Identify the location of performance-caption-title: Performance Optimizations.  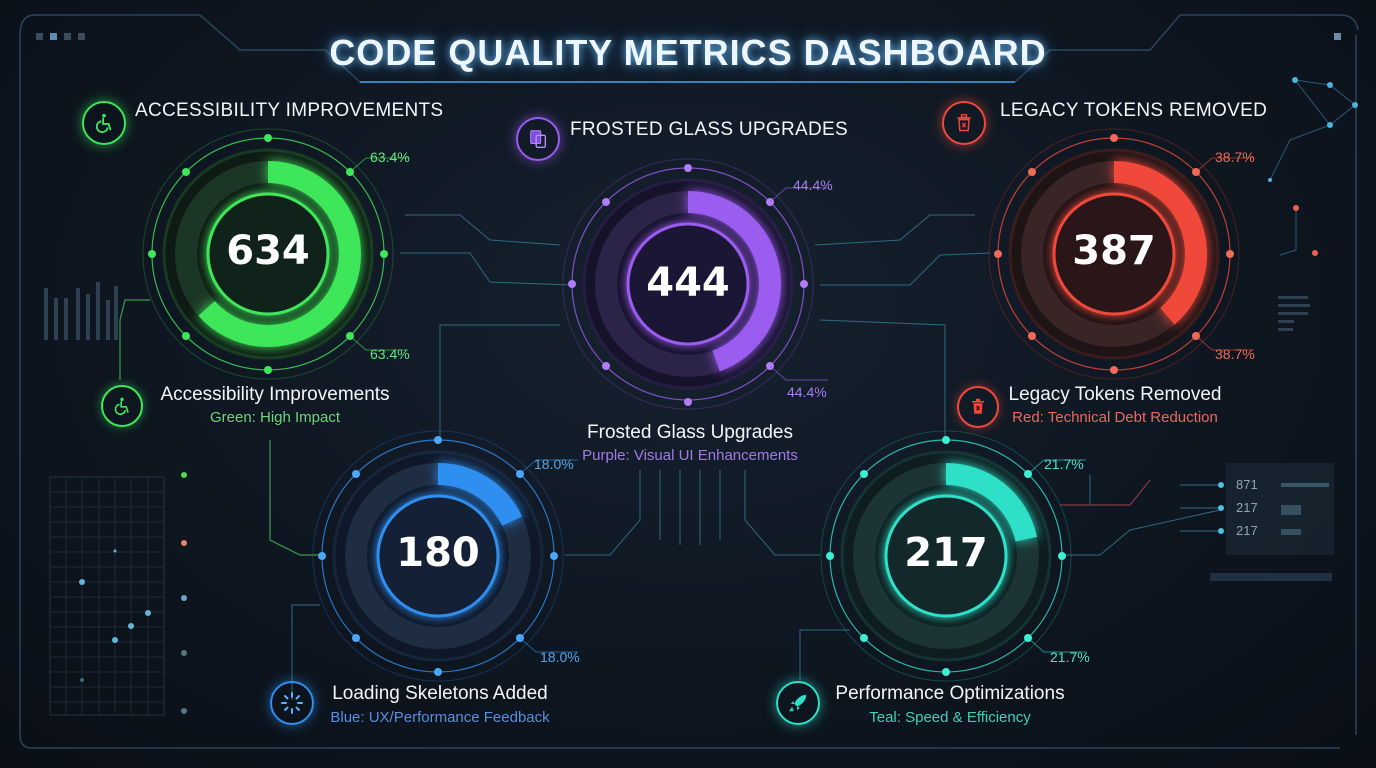
(950, 693).